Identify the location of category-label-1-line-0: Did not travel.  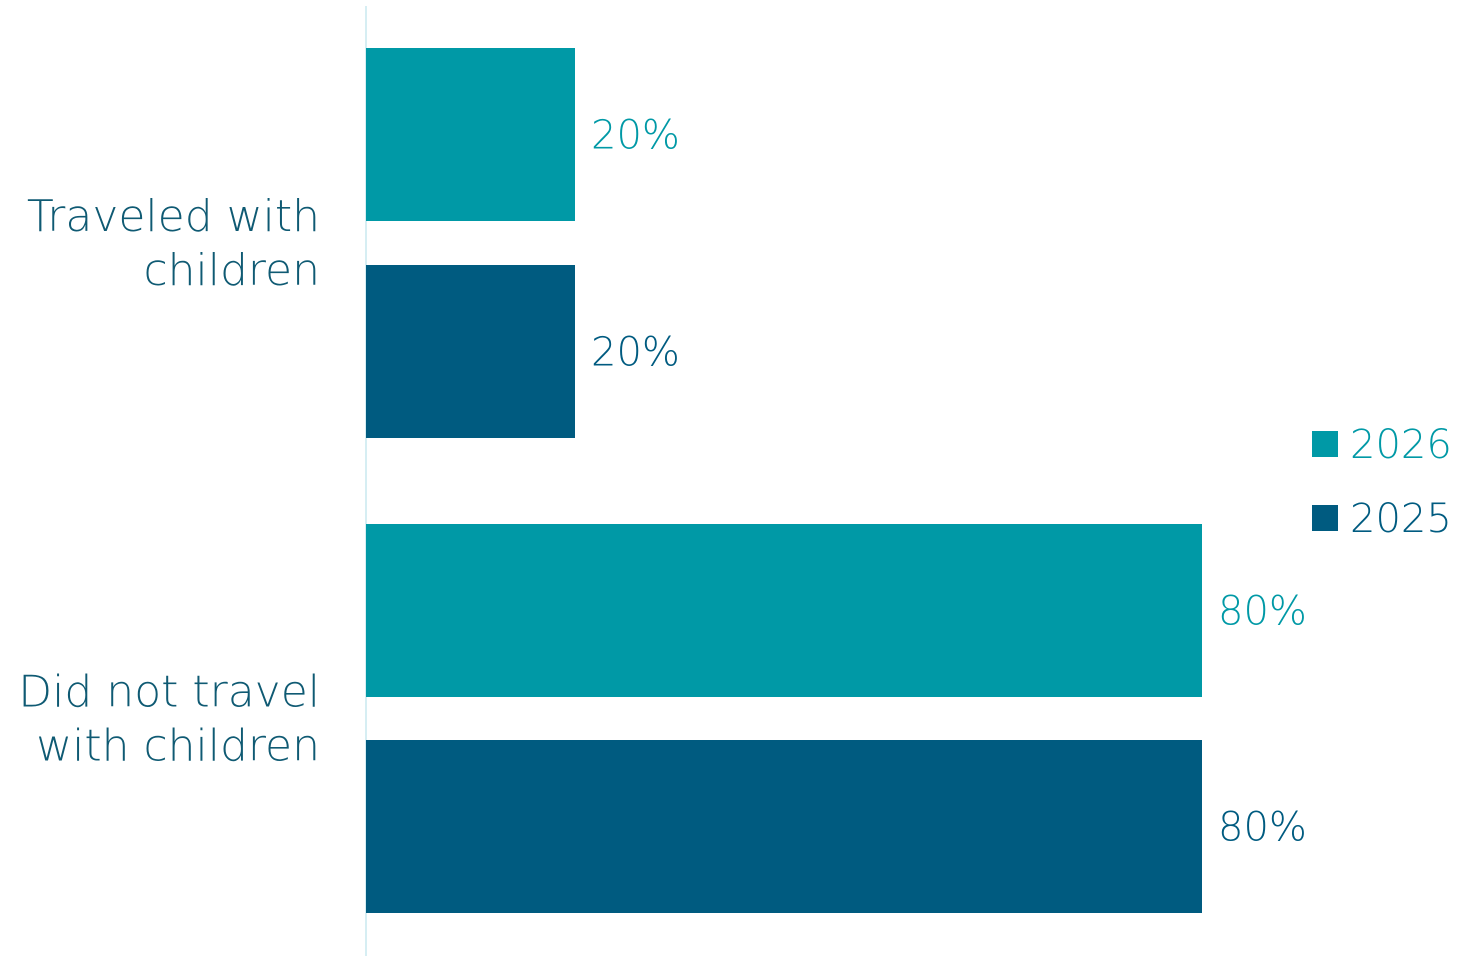
(169, 692).